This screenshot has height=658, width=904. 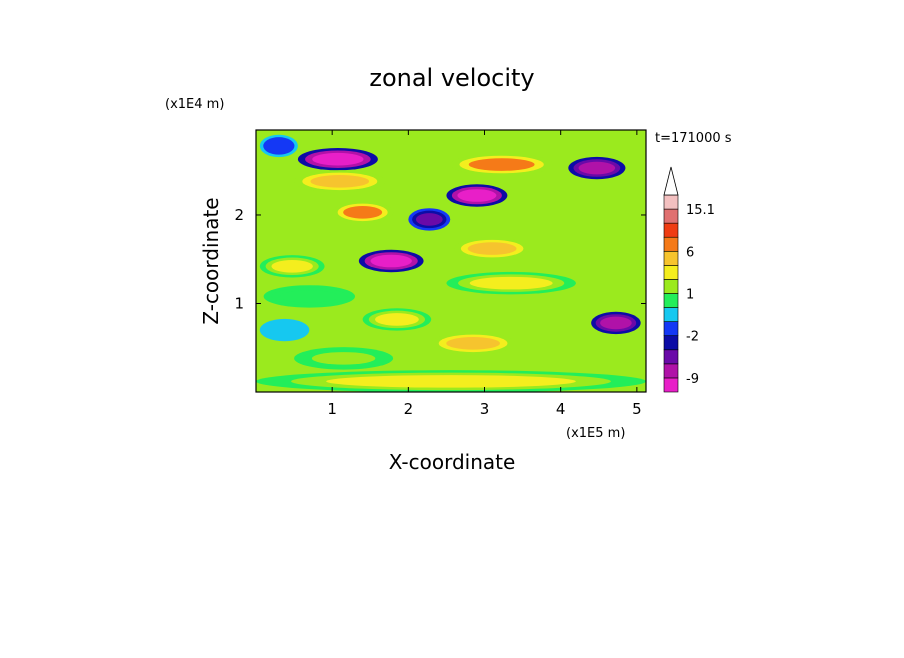 I want to click on y-tick-label-0: 1, so click(x=239, y=303).